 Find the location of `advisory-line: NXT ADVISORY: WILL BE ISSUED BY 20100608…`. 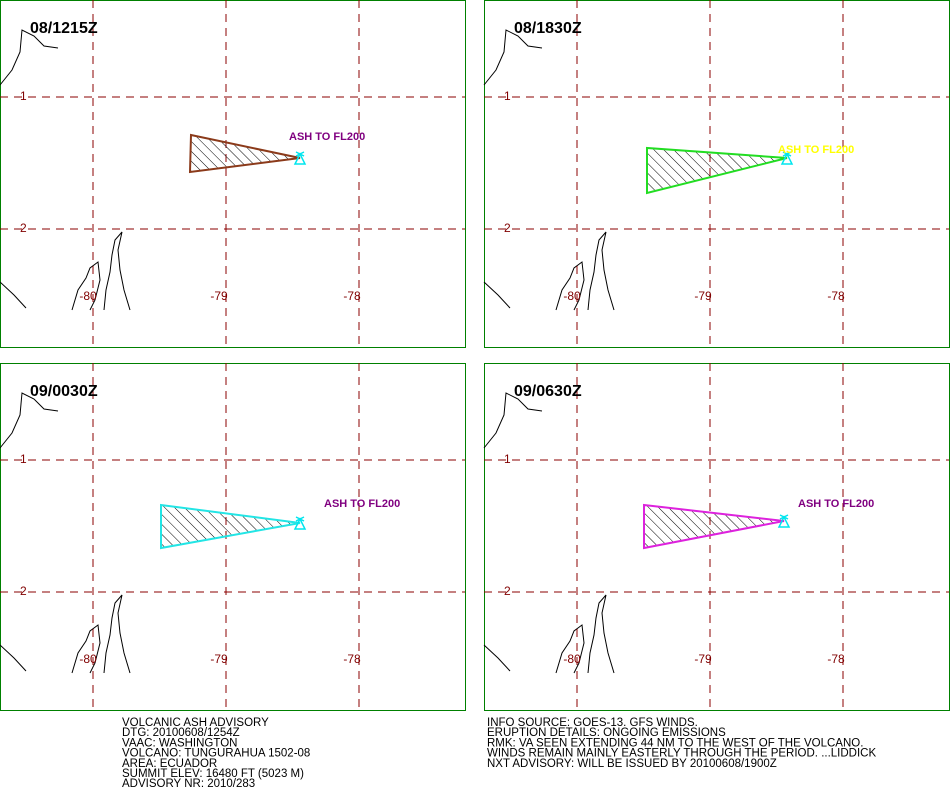

advisory-line: NXT ADVISORY: WILL BE ISSUED BY 20100608… is located at coordinates (632, 764).